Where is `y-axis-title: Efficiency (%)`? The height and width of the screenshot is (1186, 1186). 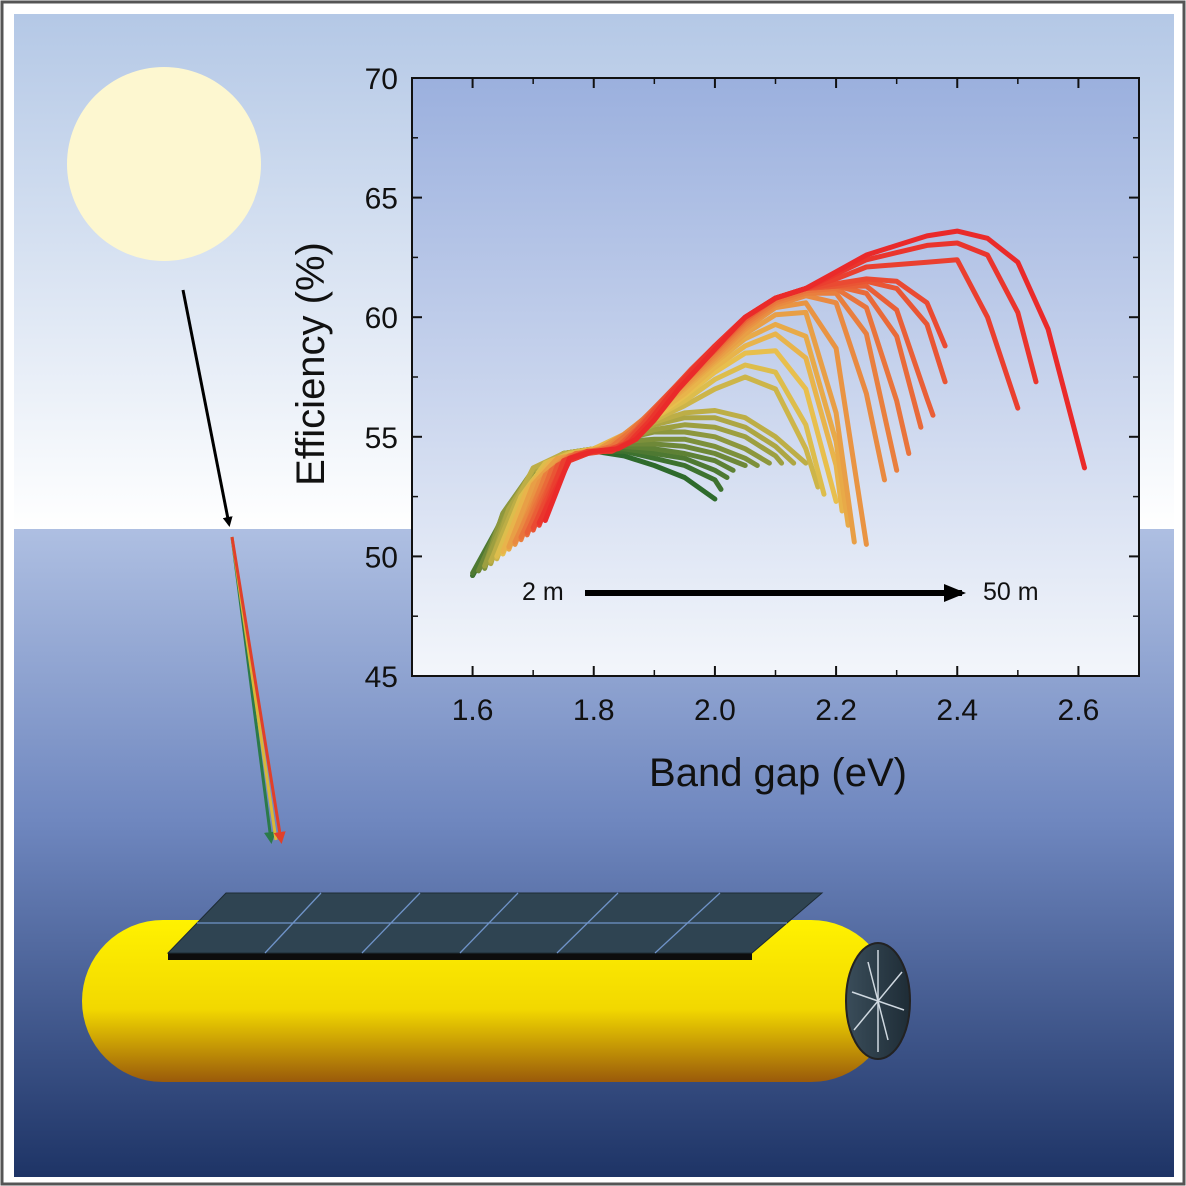 y-axis-title: Efficiency (%) is located at coordinates (311, 364).